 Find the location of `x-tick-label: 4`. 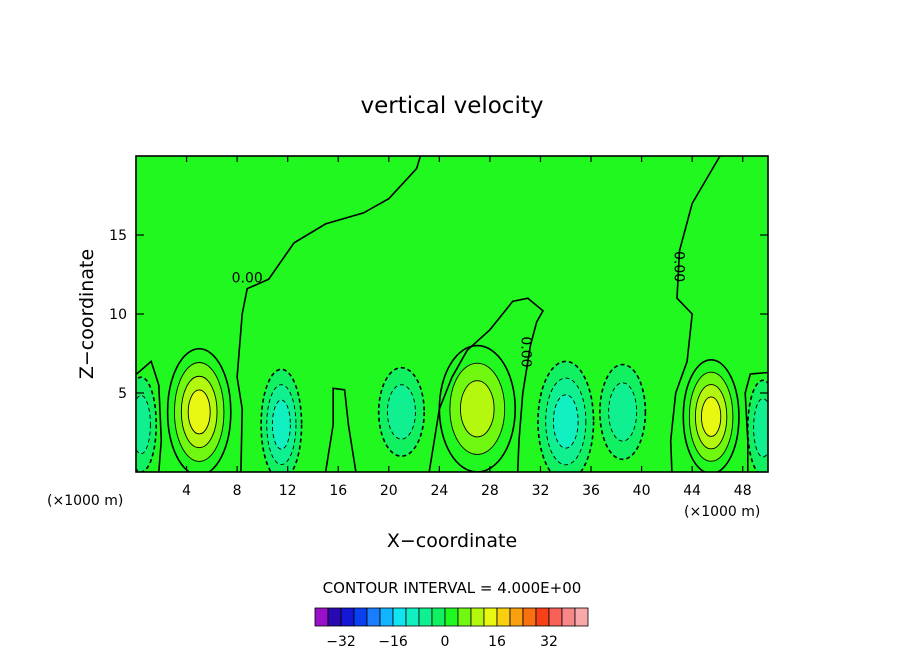

x-tick-label: 4 is located at coordinates (186, 491).